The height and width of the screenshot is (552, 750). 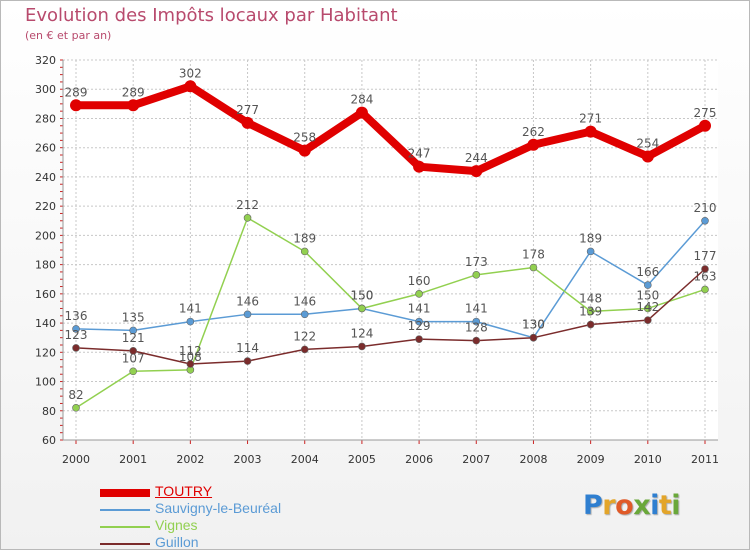 I want to click on data-label: 130, so click(x=533, y=325).